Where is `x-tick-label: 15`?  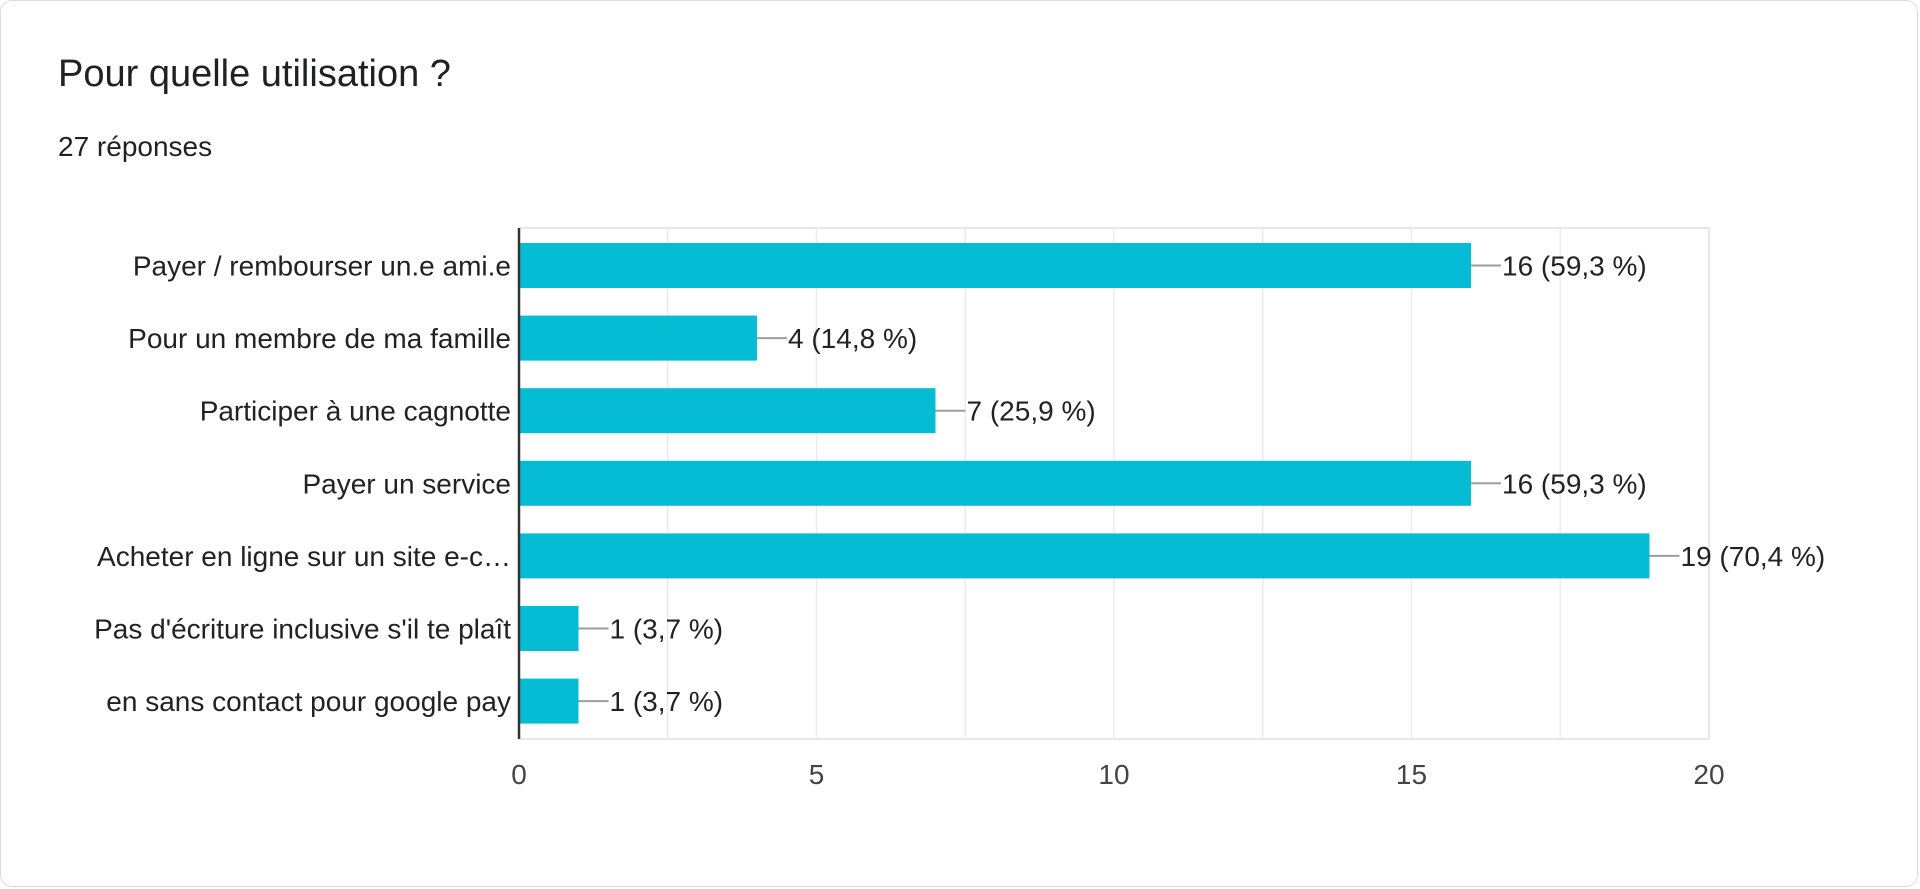 x-tick-label: 15 is located at coordinates (1411, 774).